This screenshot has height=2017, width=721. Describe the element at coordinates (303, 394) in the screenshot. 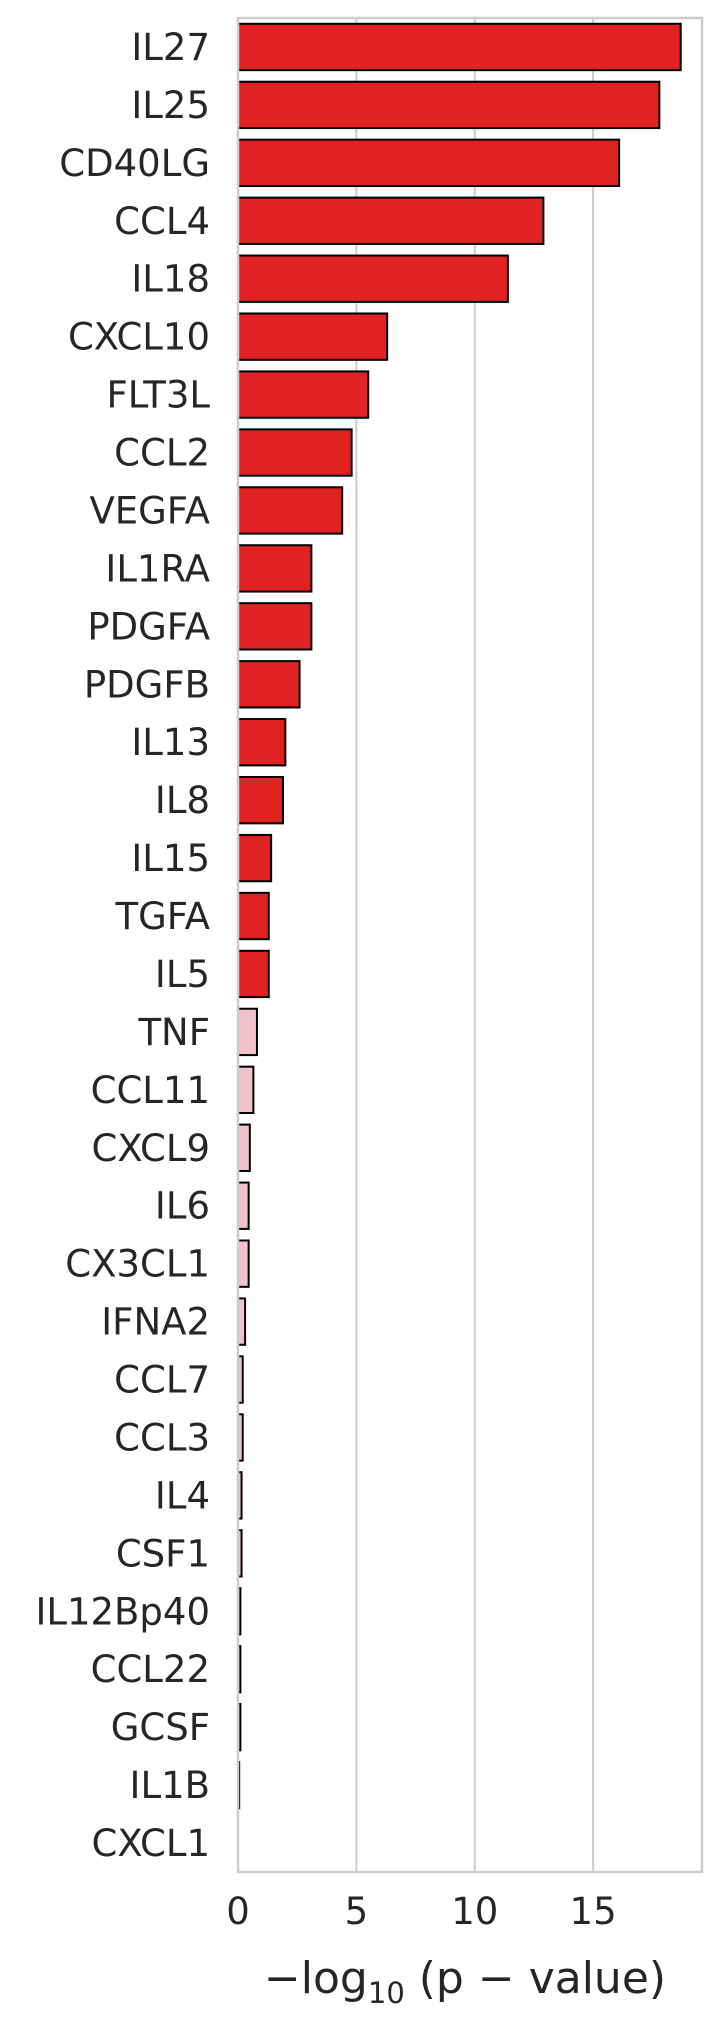

I see `bar-flt3l` at that location.